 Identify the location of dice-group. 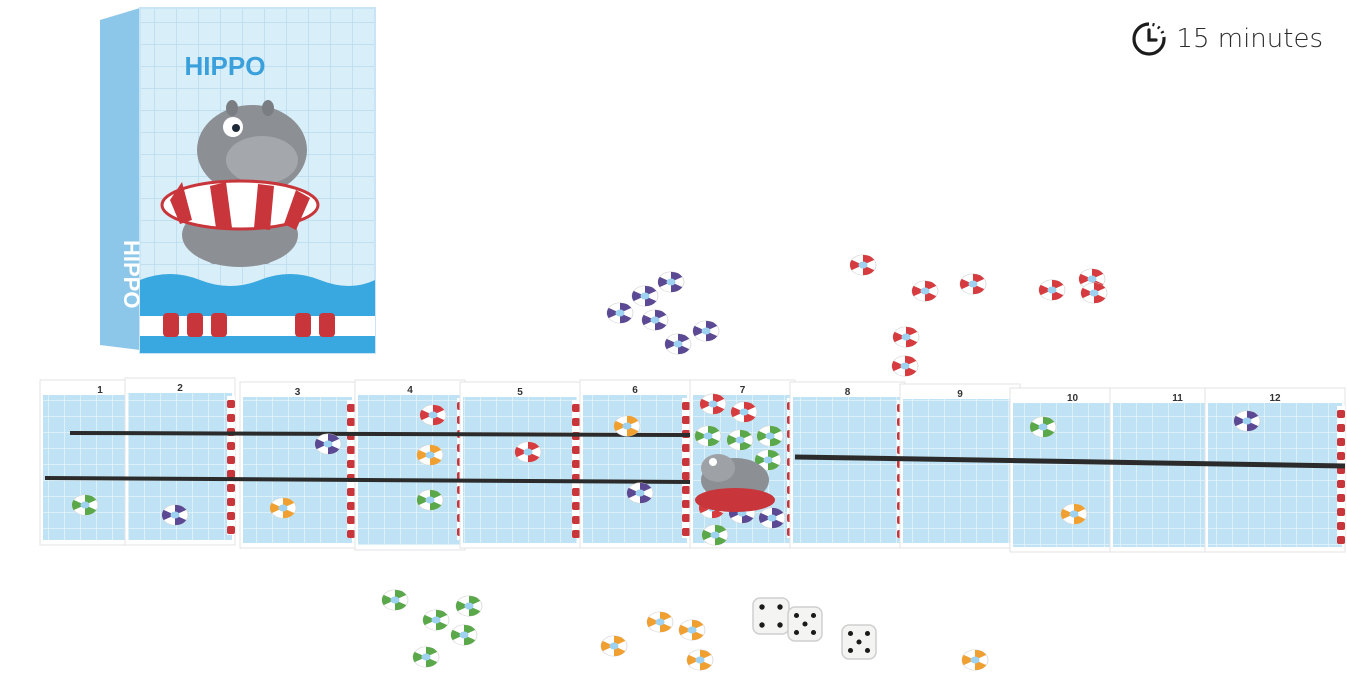
(814, 628).